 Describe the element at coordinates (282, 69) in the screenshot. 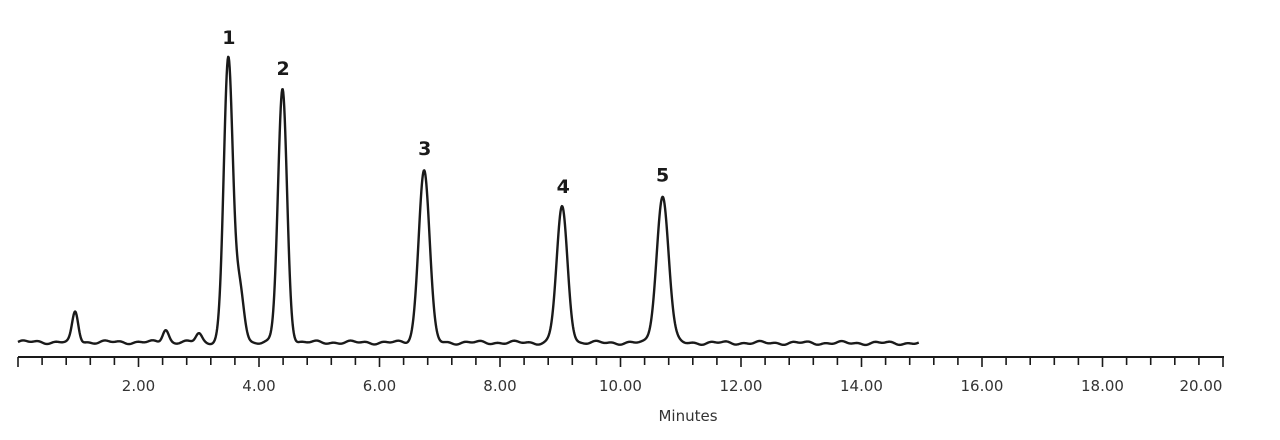

I see `peak-label: 2` at that location.